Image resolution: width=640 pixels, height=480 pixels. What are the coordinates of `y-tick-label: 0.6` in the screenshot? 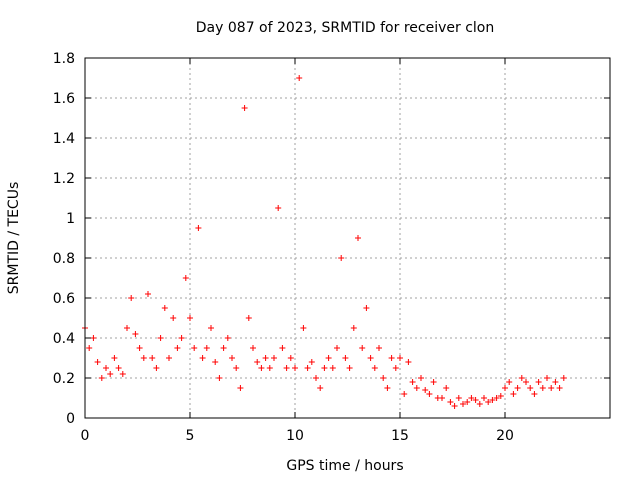 It's located at (64, 299).